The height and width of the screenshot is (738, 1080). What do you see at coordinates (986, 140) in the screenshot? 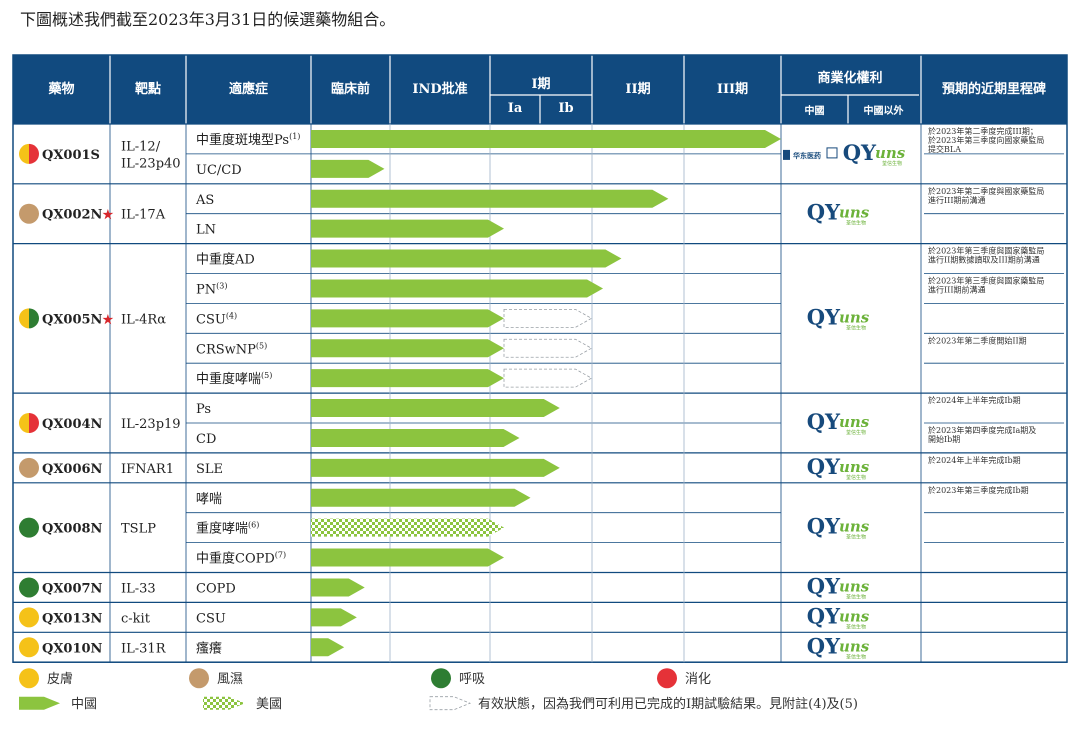
I see `milestone-text: 於2023年第三季度向國家藥監局` at bounding box center [986, 140].